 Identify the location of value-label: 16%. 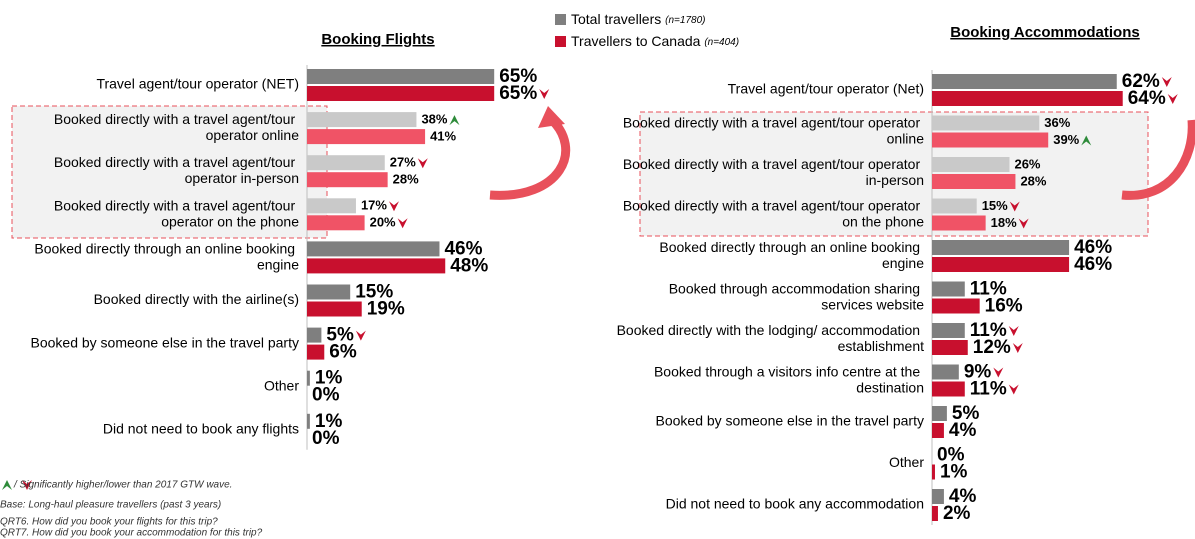
(1004, 306).